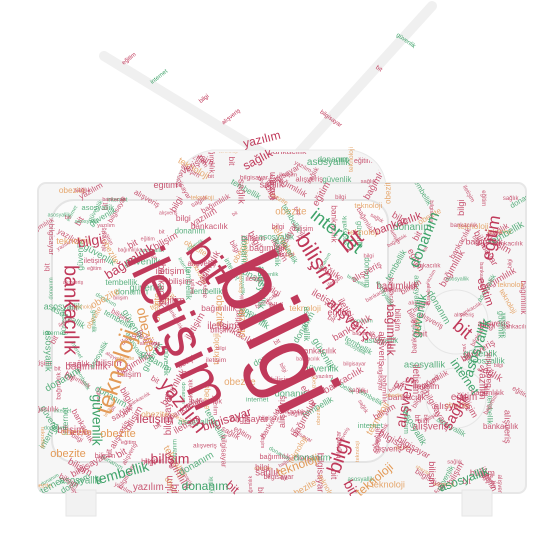  I want to click on tv-antenna-left, so click(185, 105).